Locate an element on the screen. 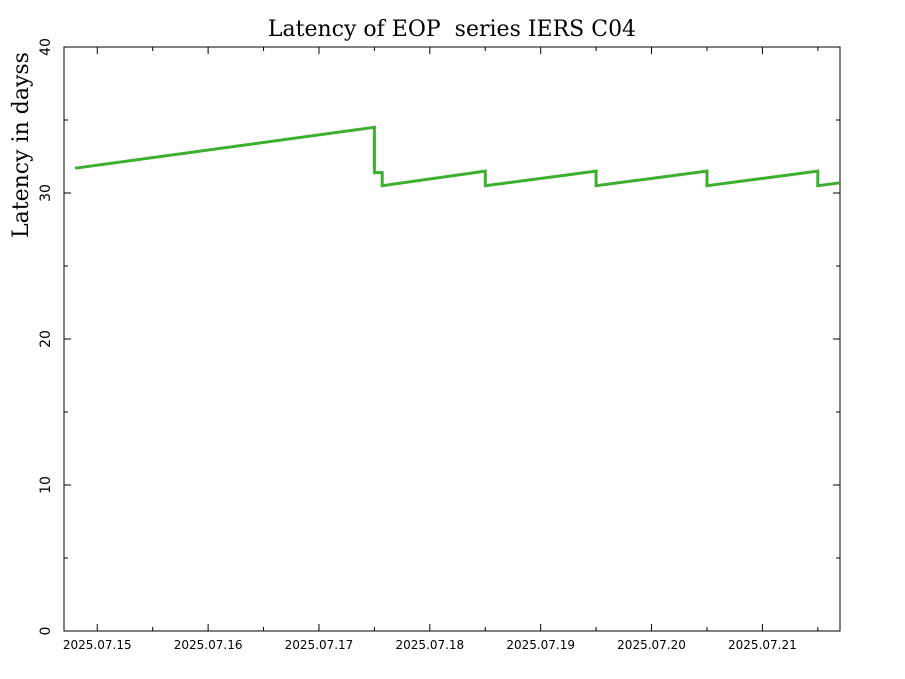  y-tick-label: 40 is located at coordinates (46, 47).